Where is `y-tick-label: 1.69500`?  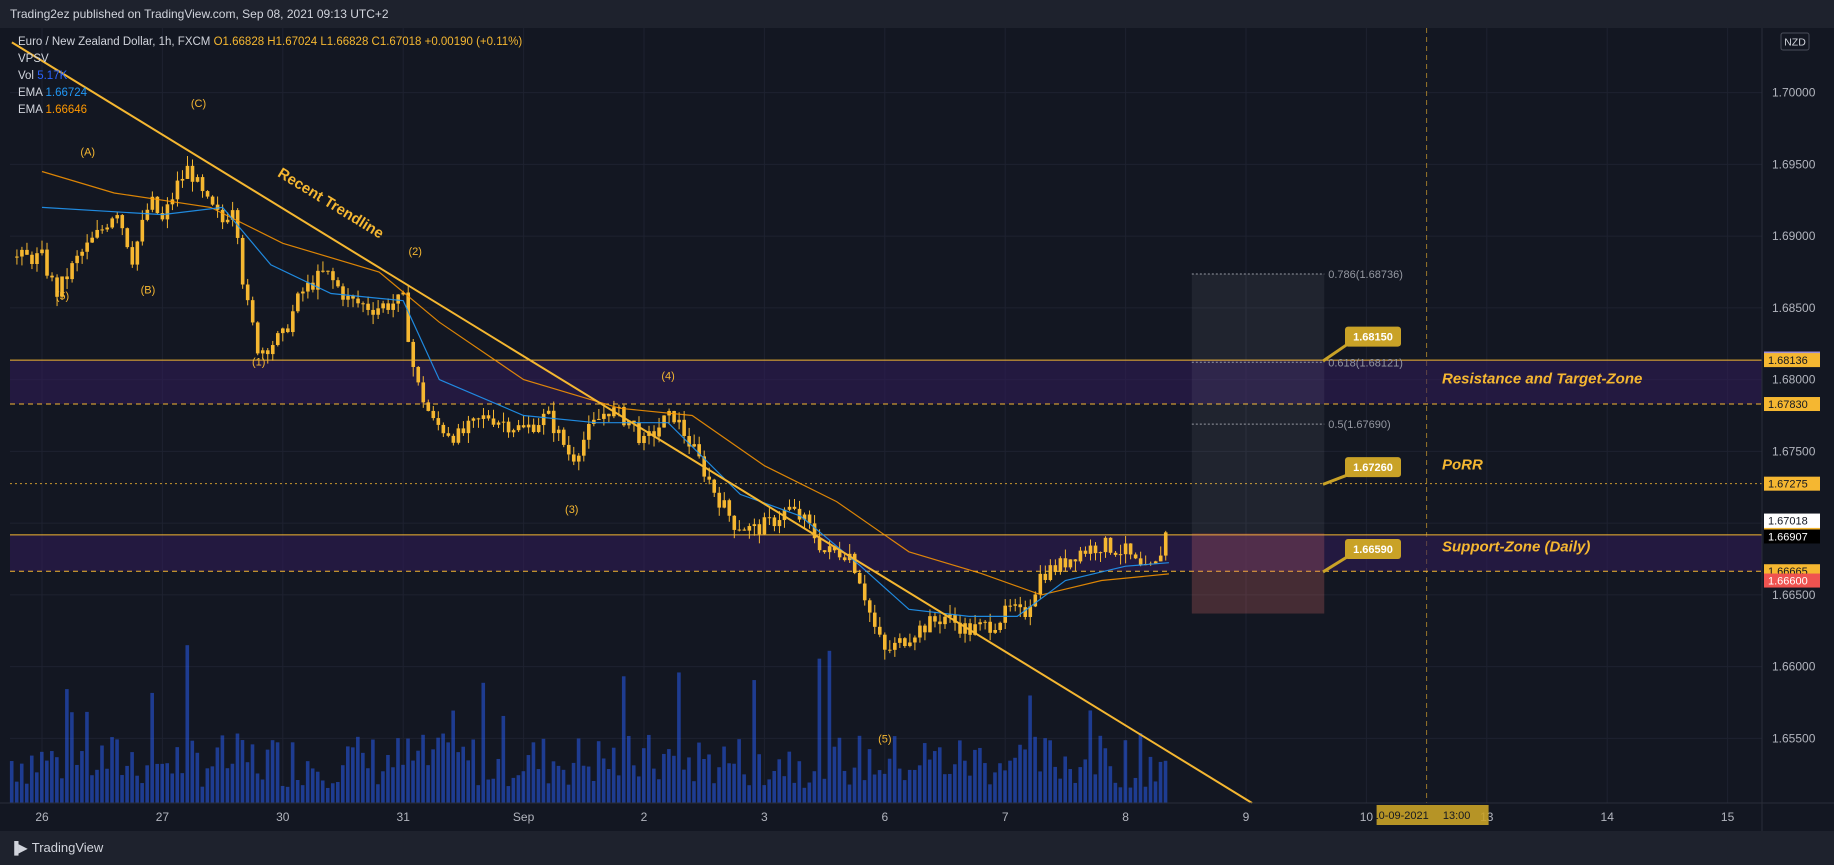
y-tick-label: 1.69500 is located at coordinates (1794, 164).